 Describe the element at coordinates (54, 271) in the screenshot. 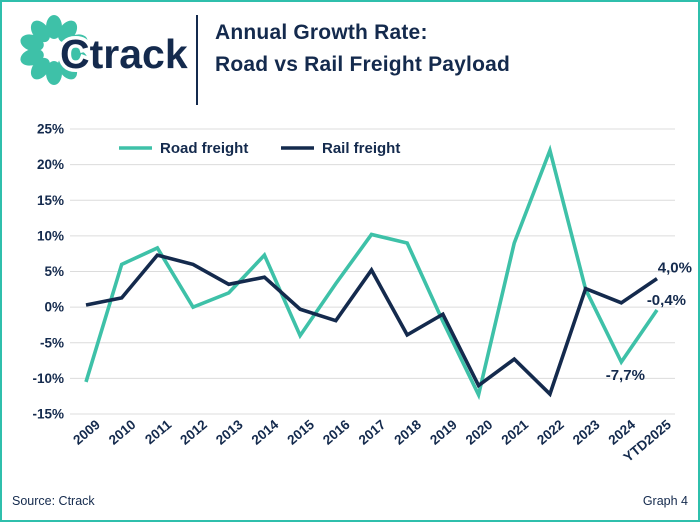

I see `y-tick-label: 5%` at that location.